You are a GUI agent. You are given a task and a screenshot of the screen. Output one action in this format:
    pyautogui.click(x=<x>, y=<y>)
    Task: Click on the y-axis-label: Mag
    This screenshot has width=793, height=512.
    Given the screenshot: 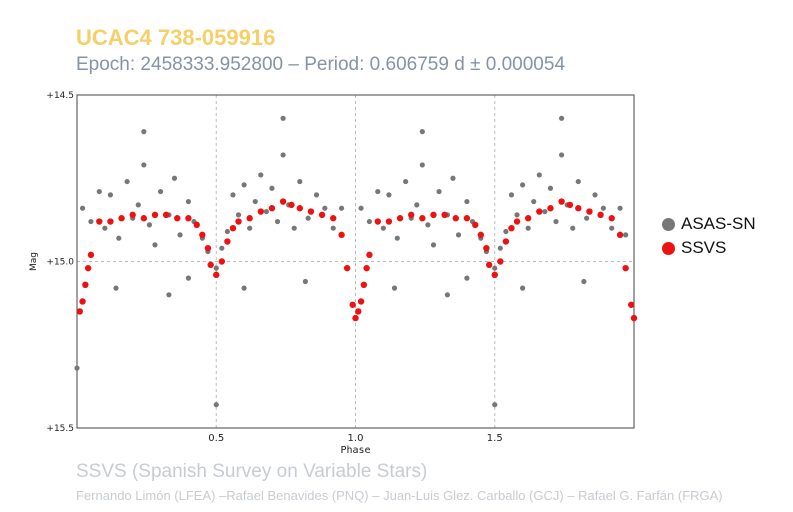 What is the action you would take?
    pyautogui.click(x=34, y=261)
    